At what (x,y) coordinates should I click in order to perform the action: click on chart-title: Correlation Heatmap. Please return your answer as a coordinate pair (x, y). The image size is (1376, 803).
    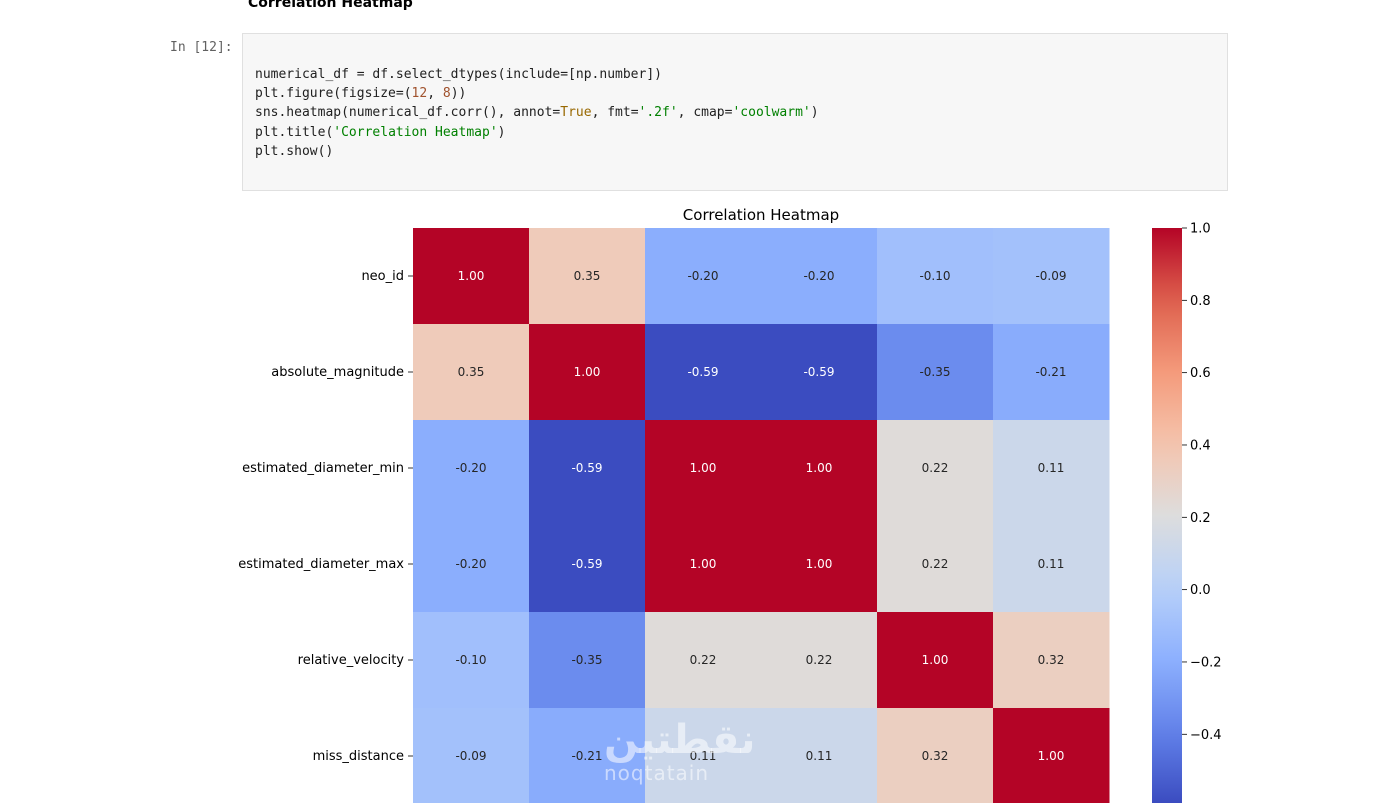
    Looking at the image, I should click on (761, 215).